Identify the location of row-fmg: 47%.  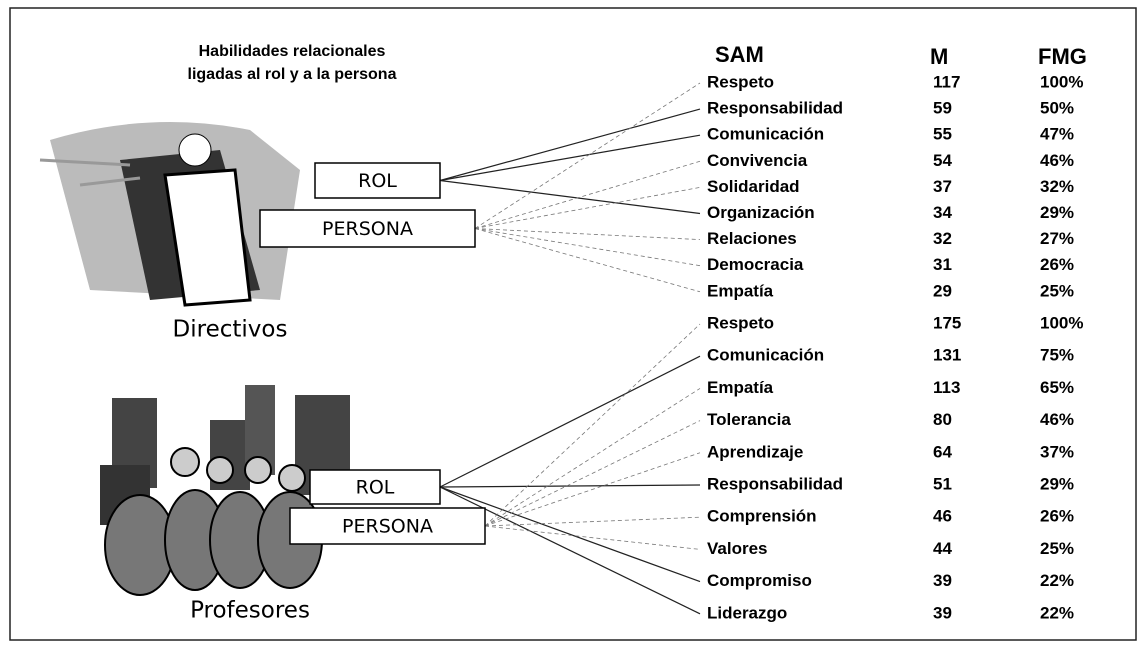
(1057, 134).